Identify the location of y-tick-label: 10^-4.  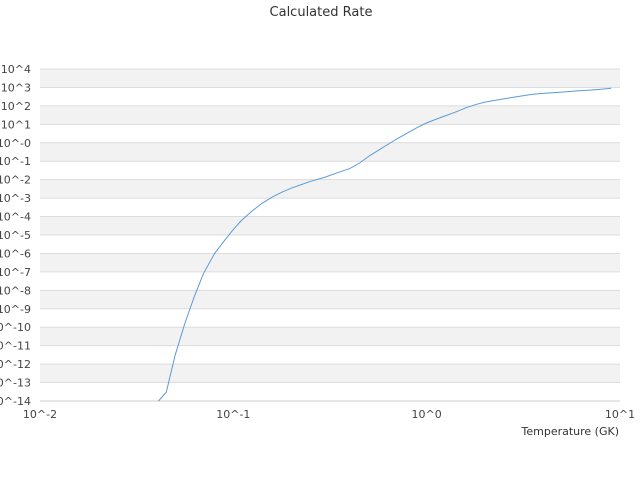
(15, 217).